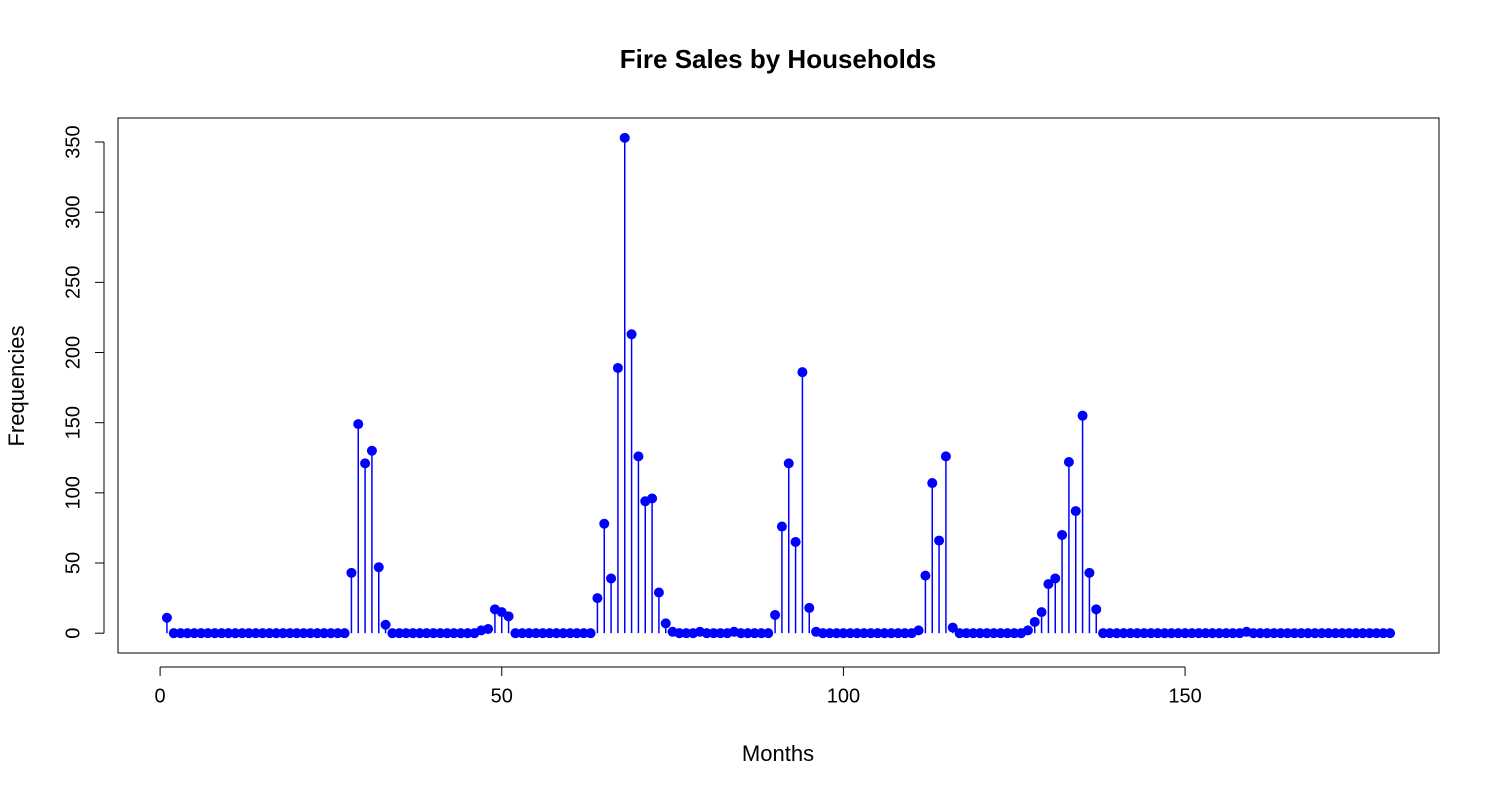 This screenshot has height=800, width=1500. Describe the element at coordinates (778, 753) in the screenshot. I see `x-axis-label: Months` at that location.